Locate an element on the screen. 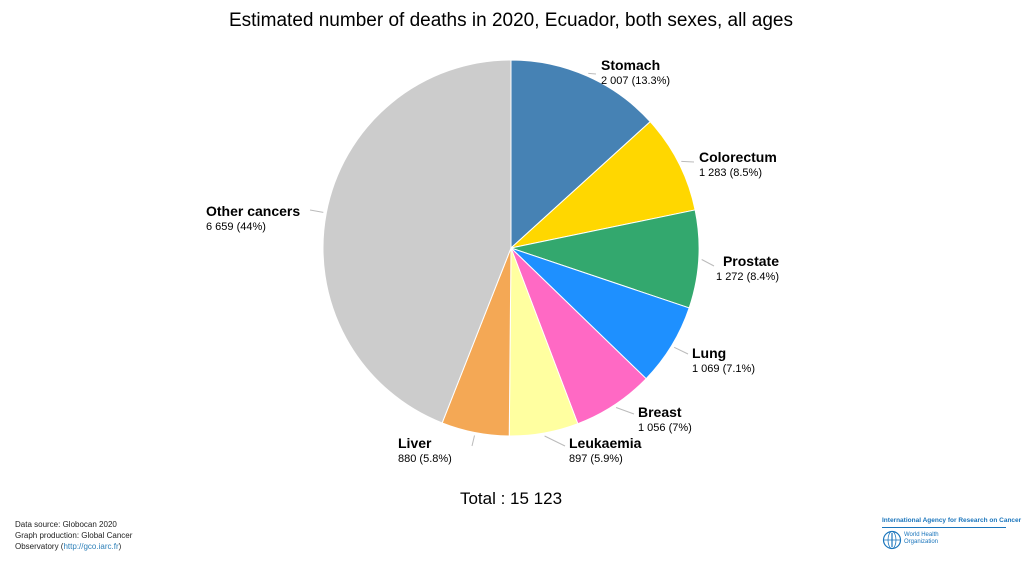 Image resolution: width=1022 pixels, height=566 pixels. total-label: Total : 15 123 is located at coordinates (511, 498).